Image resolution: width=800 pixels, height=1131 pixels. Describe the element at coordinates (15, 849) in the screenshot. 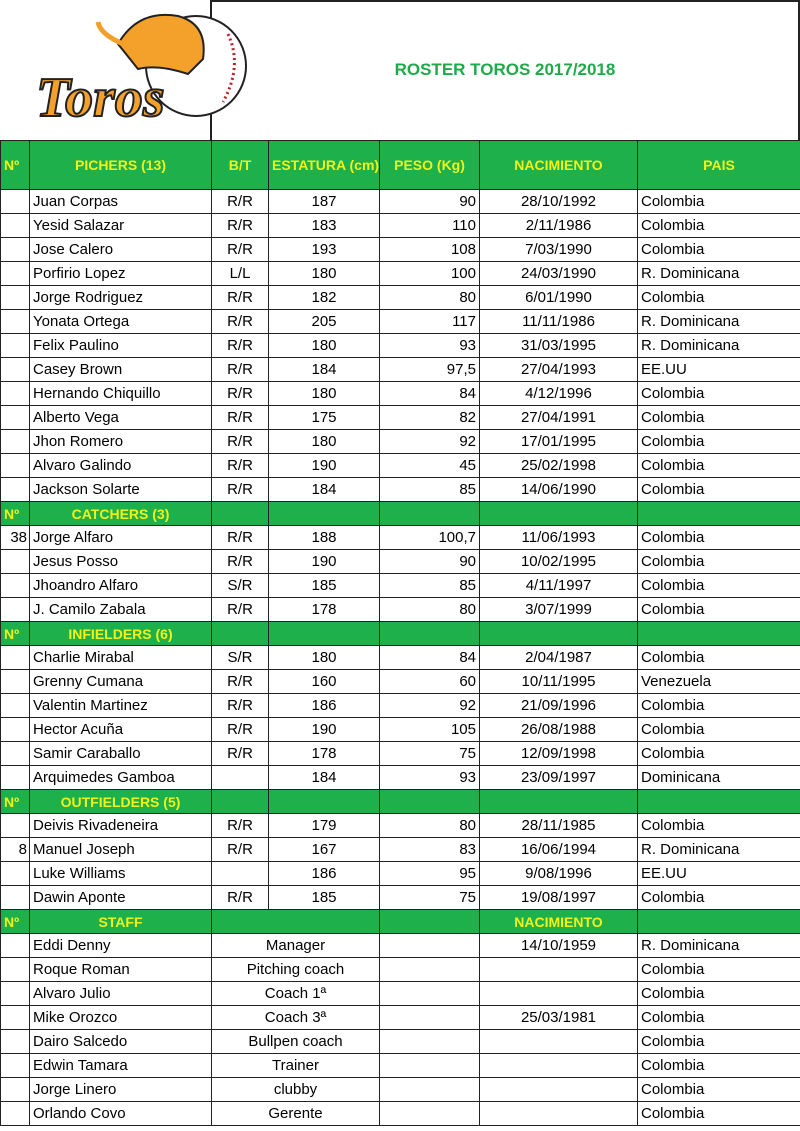

I see `player-number: 8` at that location.